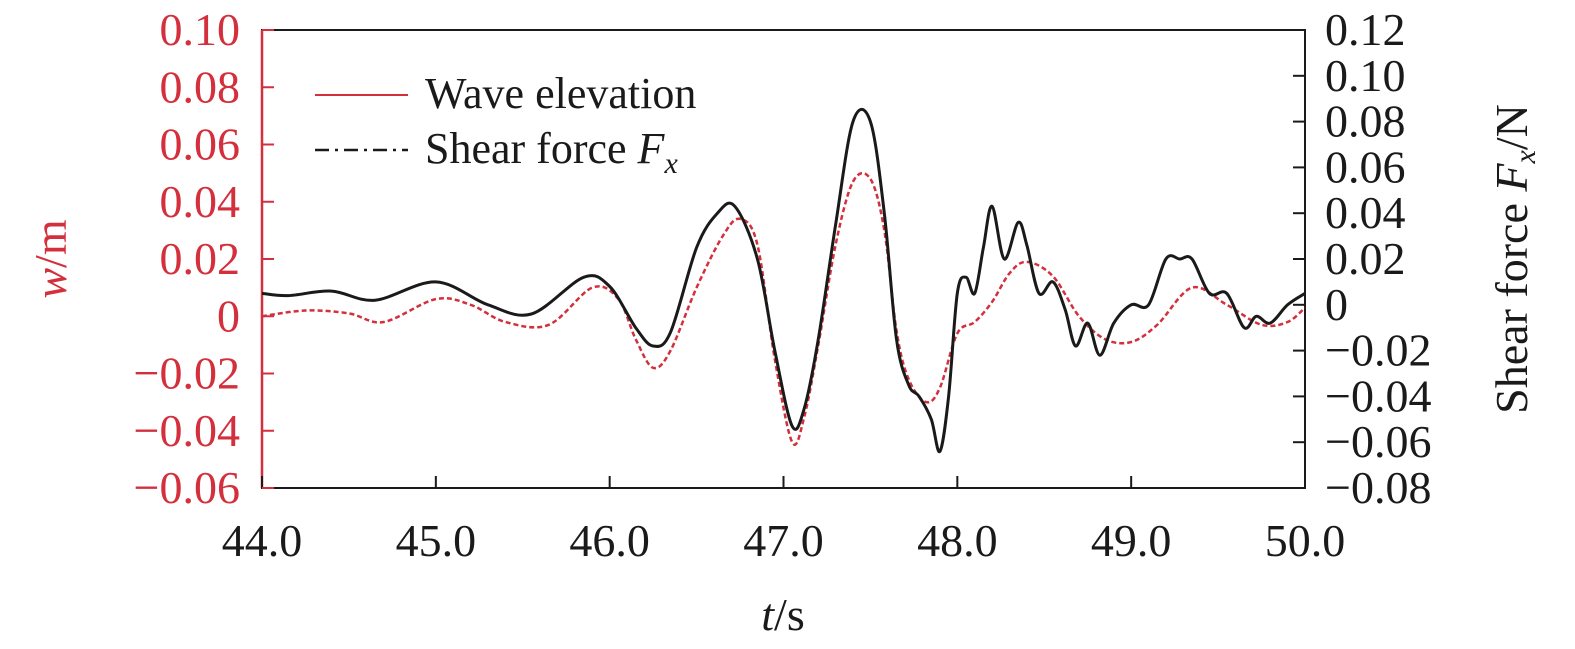 This screenshot has height=649, width=1575. I want to click on x-tick-label: 44.0, so click(262, 540).